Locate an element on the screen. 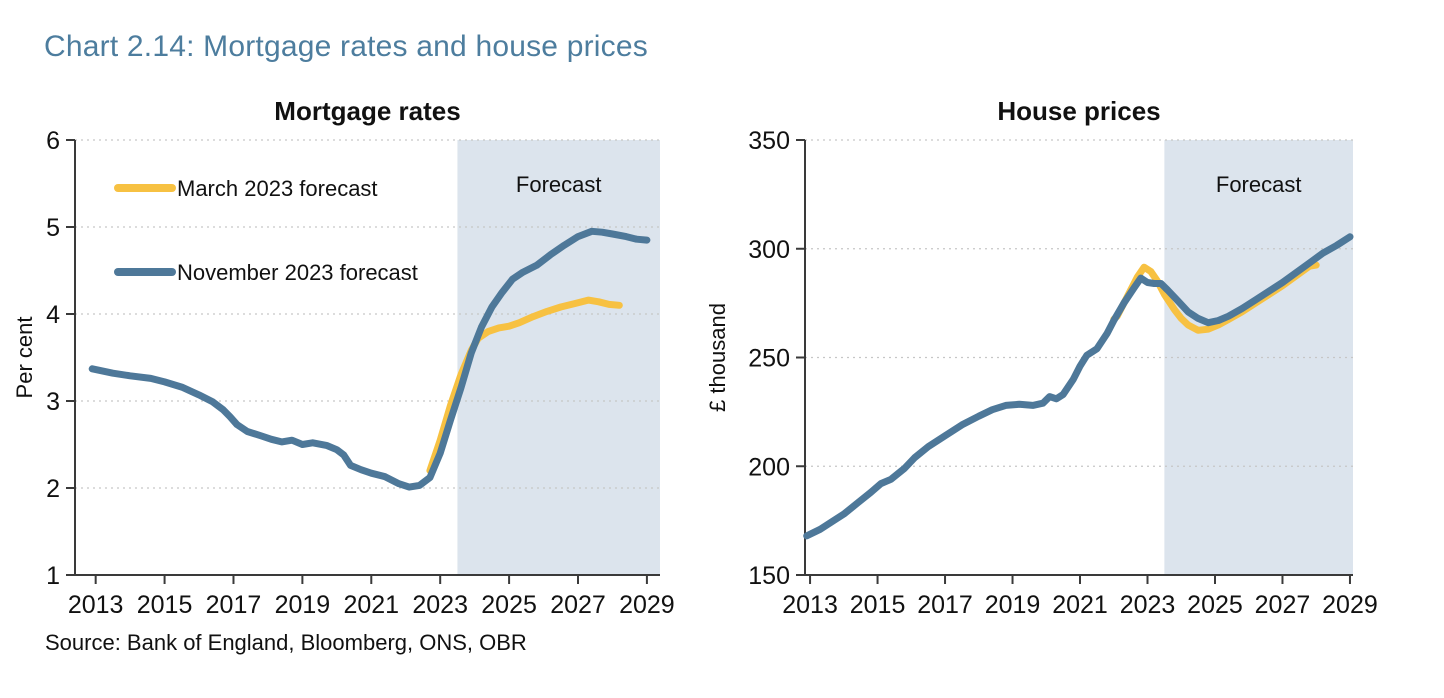  legend-item: March 2023 forecast is located at coordinates (246, 188).